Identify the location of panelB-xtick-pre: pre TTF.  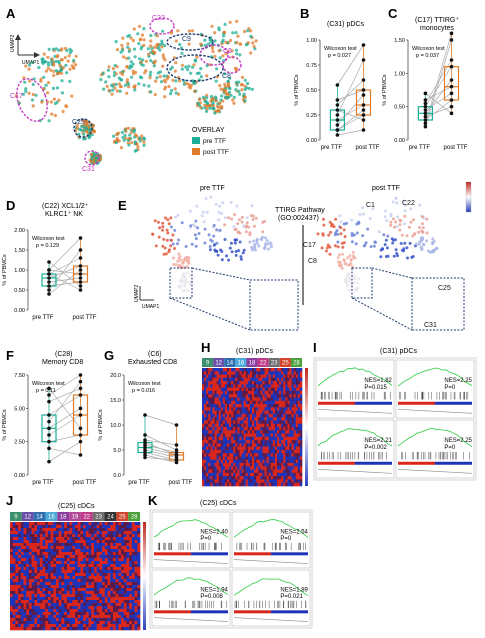
(332, 148).